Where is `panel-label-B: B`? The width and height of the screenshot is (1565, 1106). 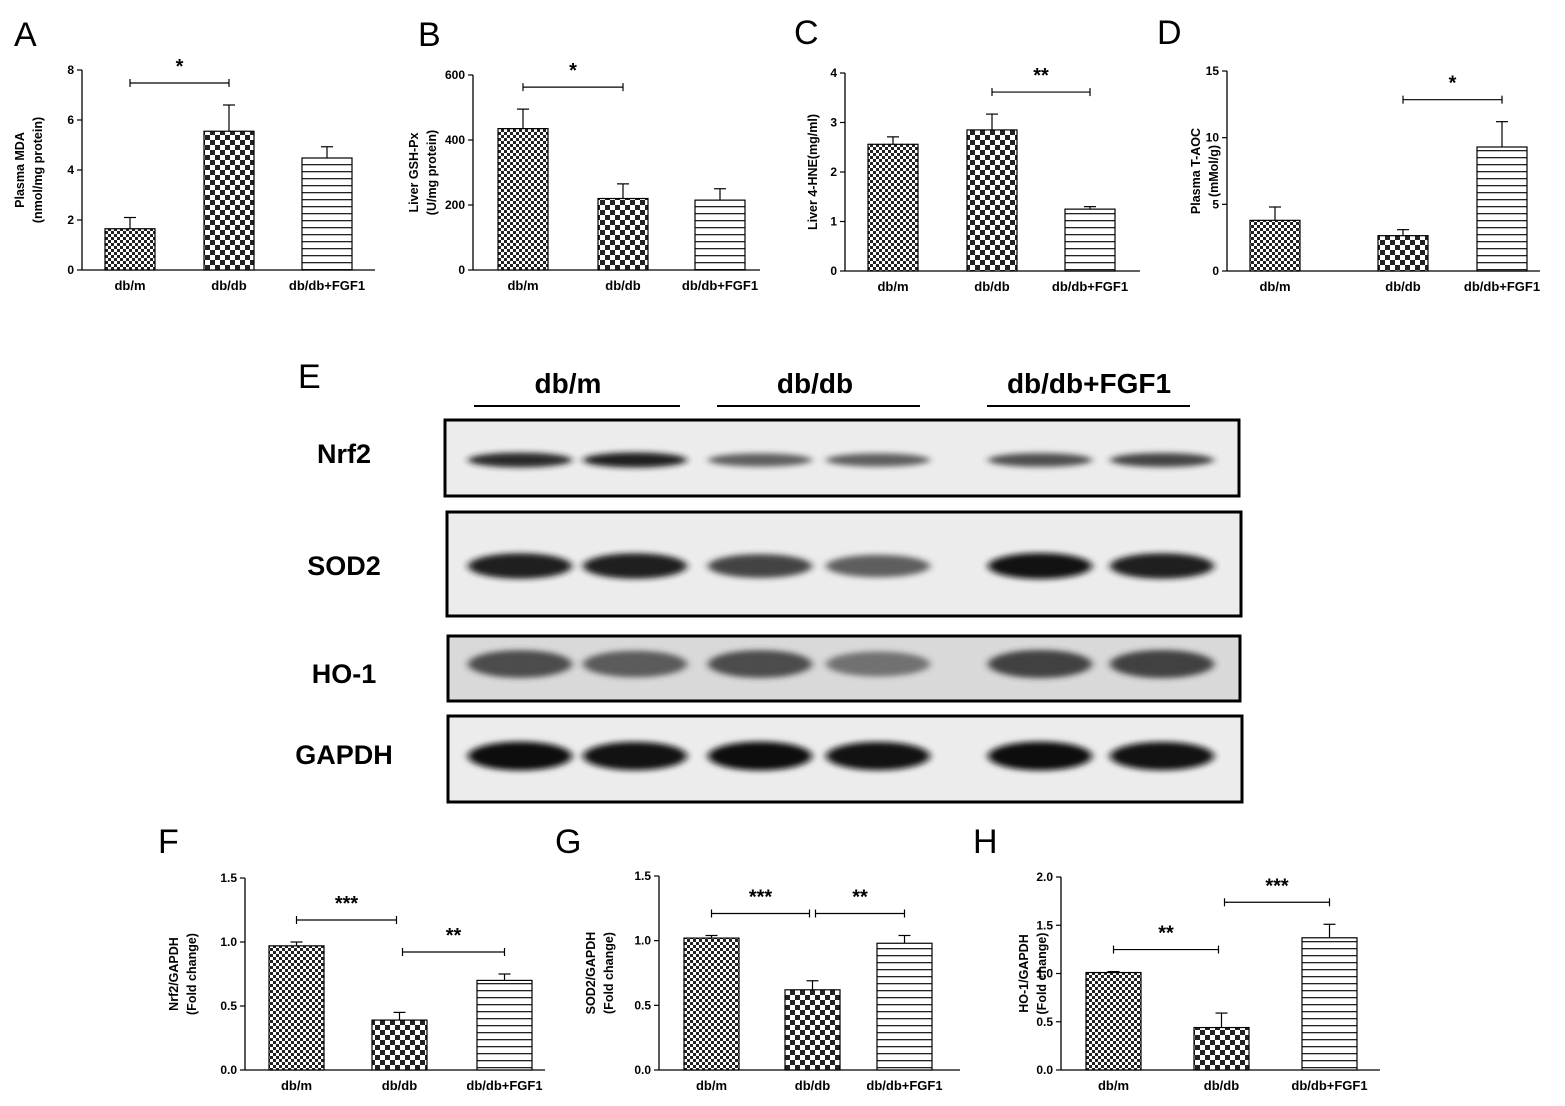 panel-label-B: B is located at coordinates (429, 35).